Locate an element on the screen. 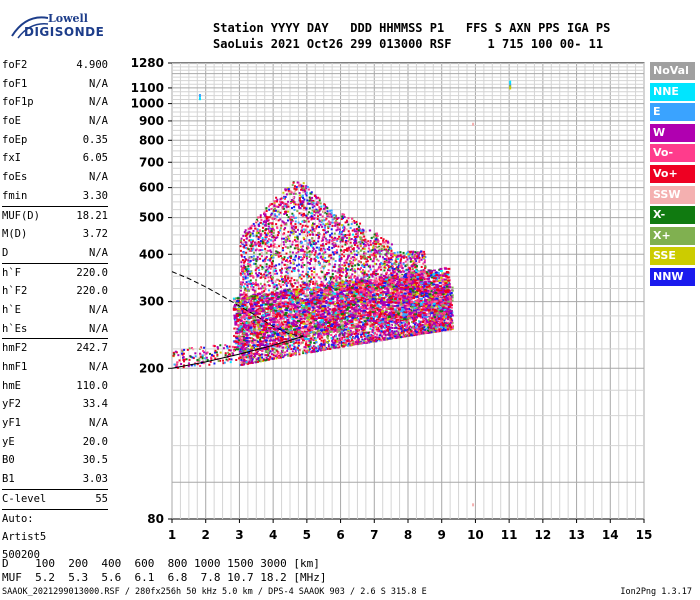 This screenshot has width=700, height=600. logo-arc-icon is located at coordinates (29, 27).